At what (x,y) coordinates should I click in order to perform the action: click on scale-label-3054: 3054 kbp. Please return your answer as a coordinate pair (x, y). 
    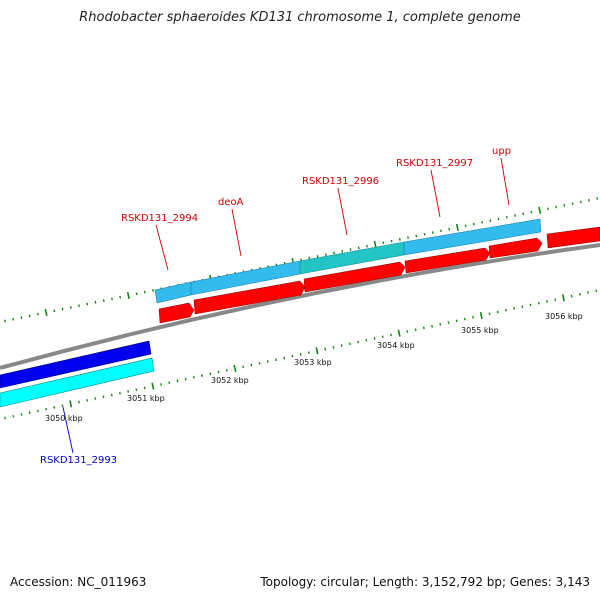
    Looking at the image, I should click on (396, 345).